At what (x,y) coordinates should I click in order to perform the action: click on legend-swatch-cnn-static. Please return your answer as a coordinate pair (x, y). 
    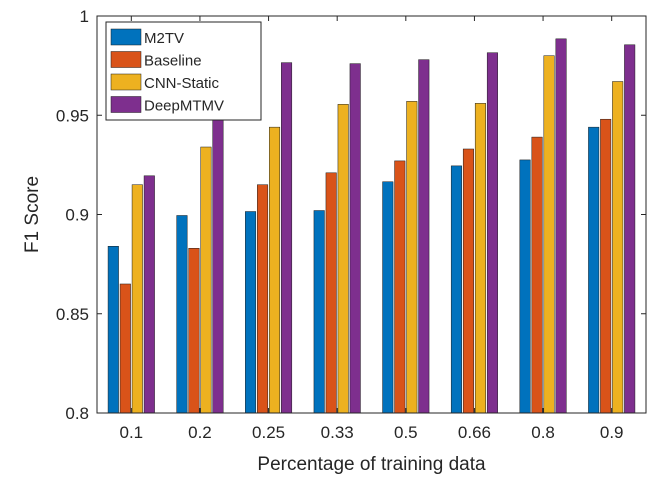
    Looking at the image, I should click on (126, 82).